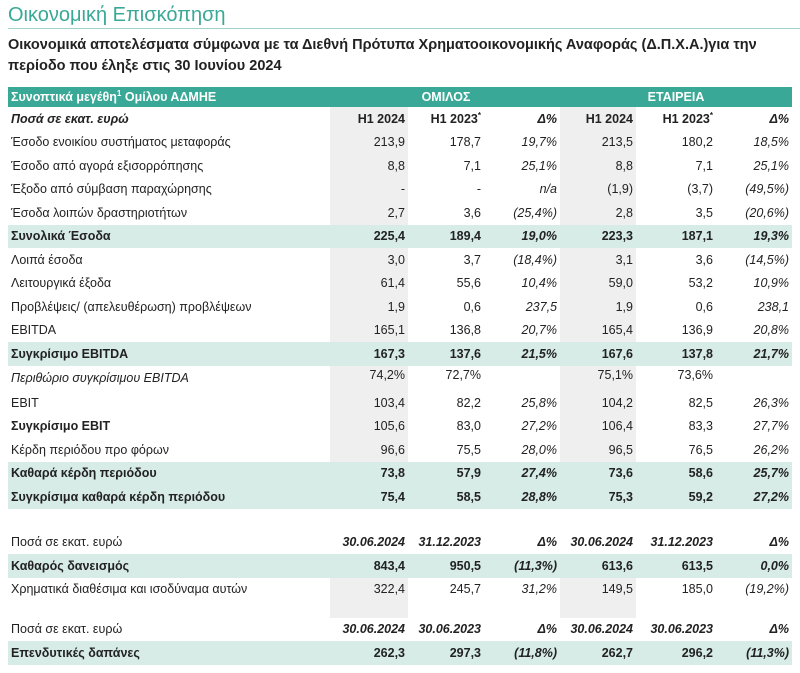 This screenshot has height=673, width=800. I want to click on cell-value: 82,5, so click(700, 402).